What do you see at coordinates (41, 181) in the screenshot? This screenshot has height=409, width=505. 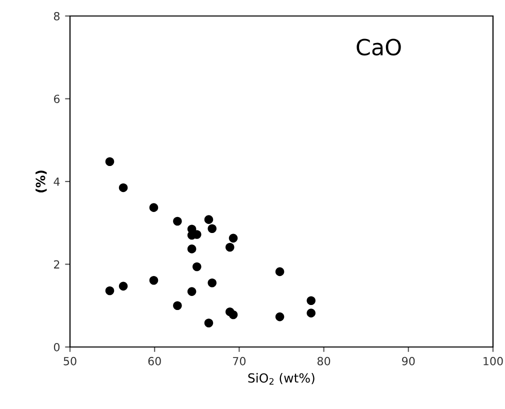 I see `y-axis-title: (%)` at bounding box center [41, 181].